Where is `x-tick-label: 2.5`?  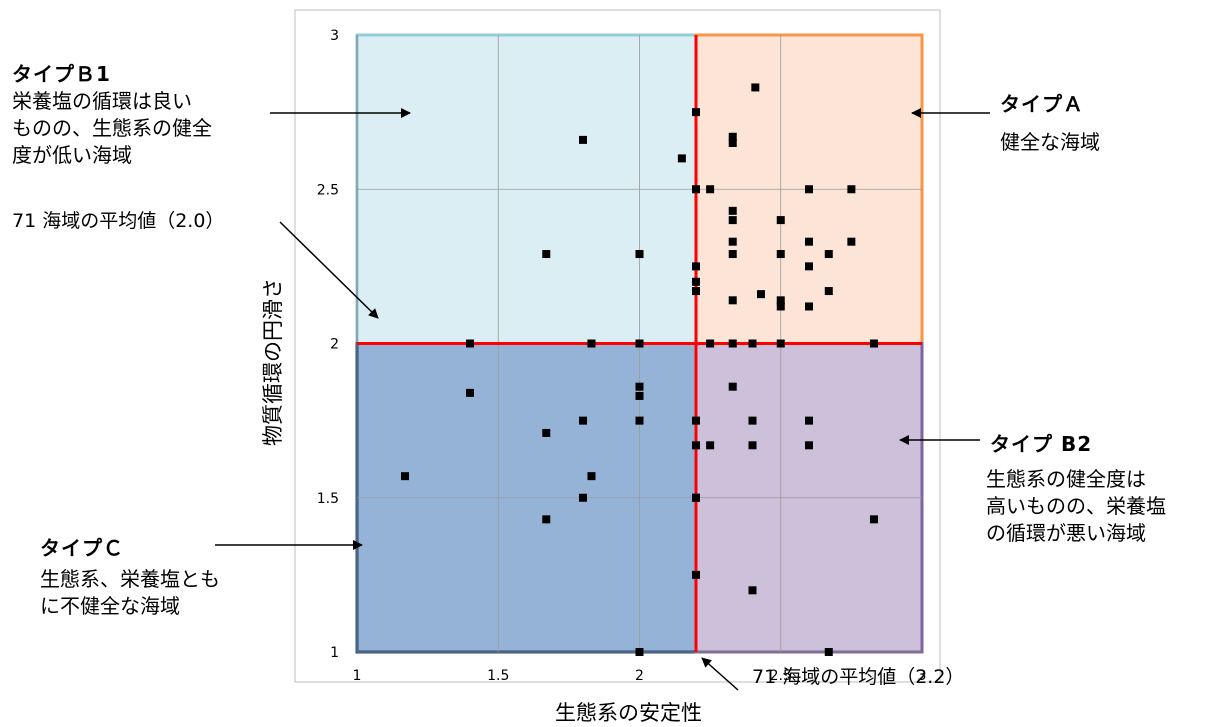
x-tick-label: 2.5 is located at coordinates (781, 676).